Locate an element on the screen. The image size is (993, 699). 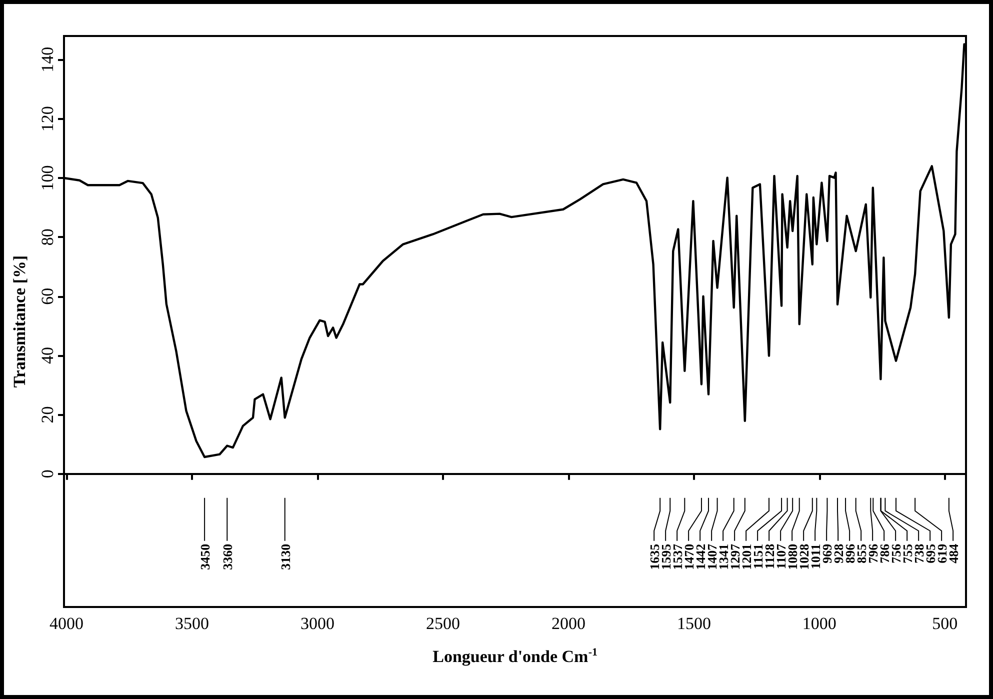
x-tick-label: 1500 is located at coordinates (693, 623).